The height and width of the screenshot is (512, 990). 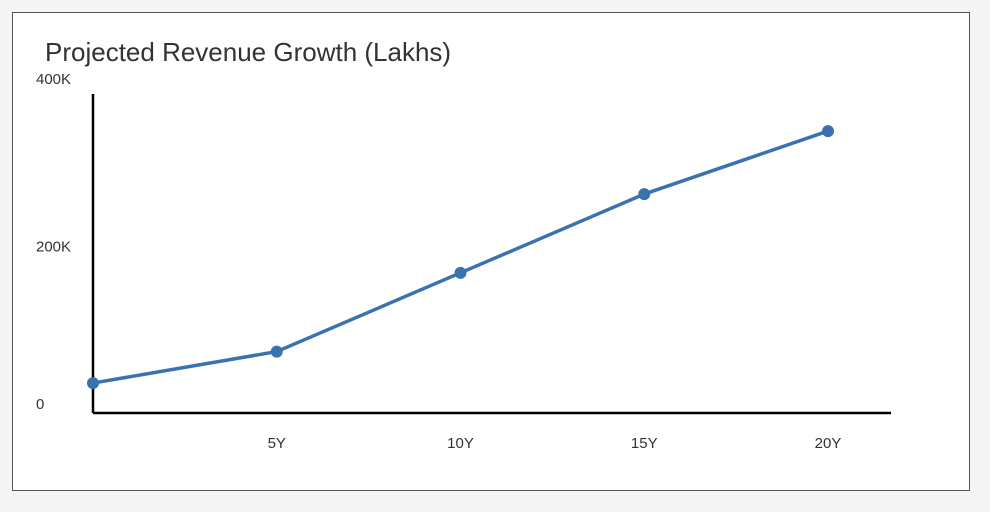 What do you see at coordinates (53, 79) in the screenshot?
I see `y-tick-label: 400K` at bounding box center [53, 79].